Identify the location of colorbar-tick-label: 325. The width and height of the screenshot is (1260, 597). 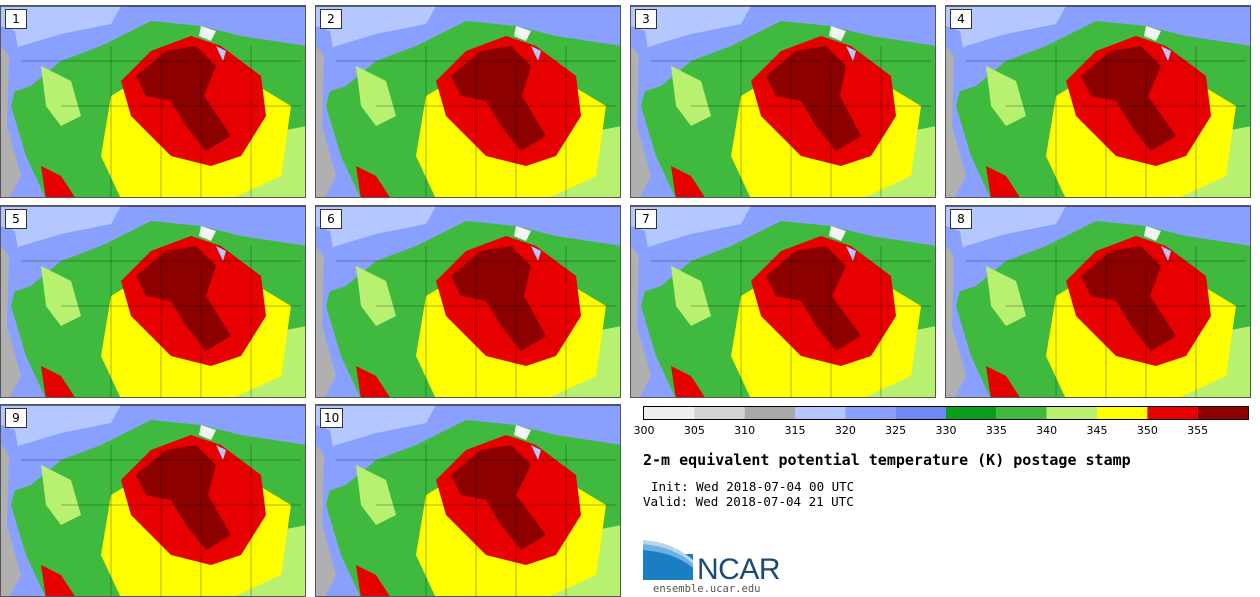
(896, 430).